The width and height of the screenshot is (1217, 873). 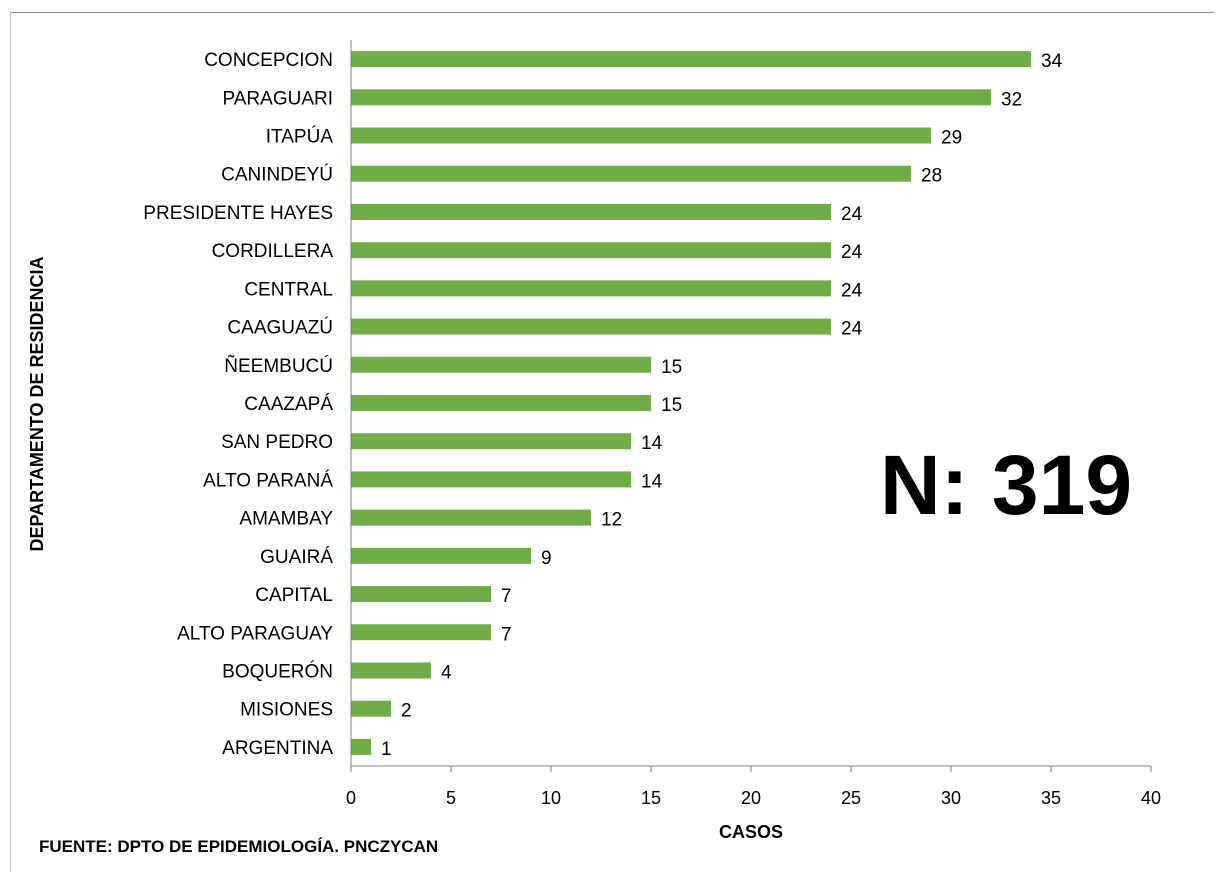 What do you see at coordinates (238, 846) in the screenshot?
I see `source-note: FUENTE: DPTO DE EPIDEMIOLOGÍA. PNCZYCAN` at bounding box center [238, 846].